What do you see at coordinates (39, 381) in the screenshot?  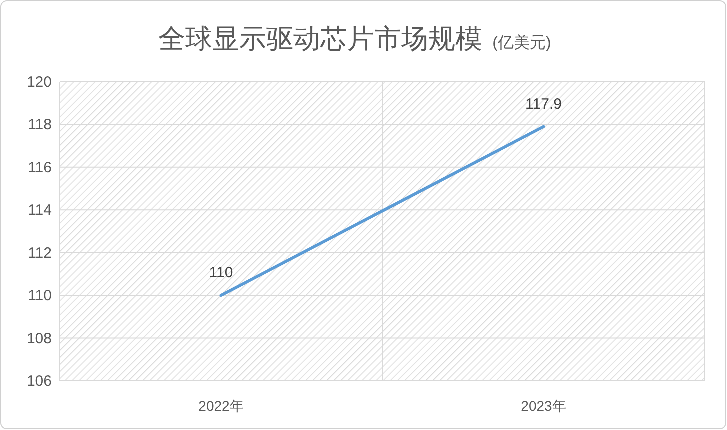 I see `y-tick-label: 106` at bounding box center [39, 381].